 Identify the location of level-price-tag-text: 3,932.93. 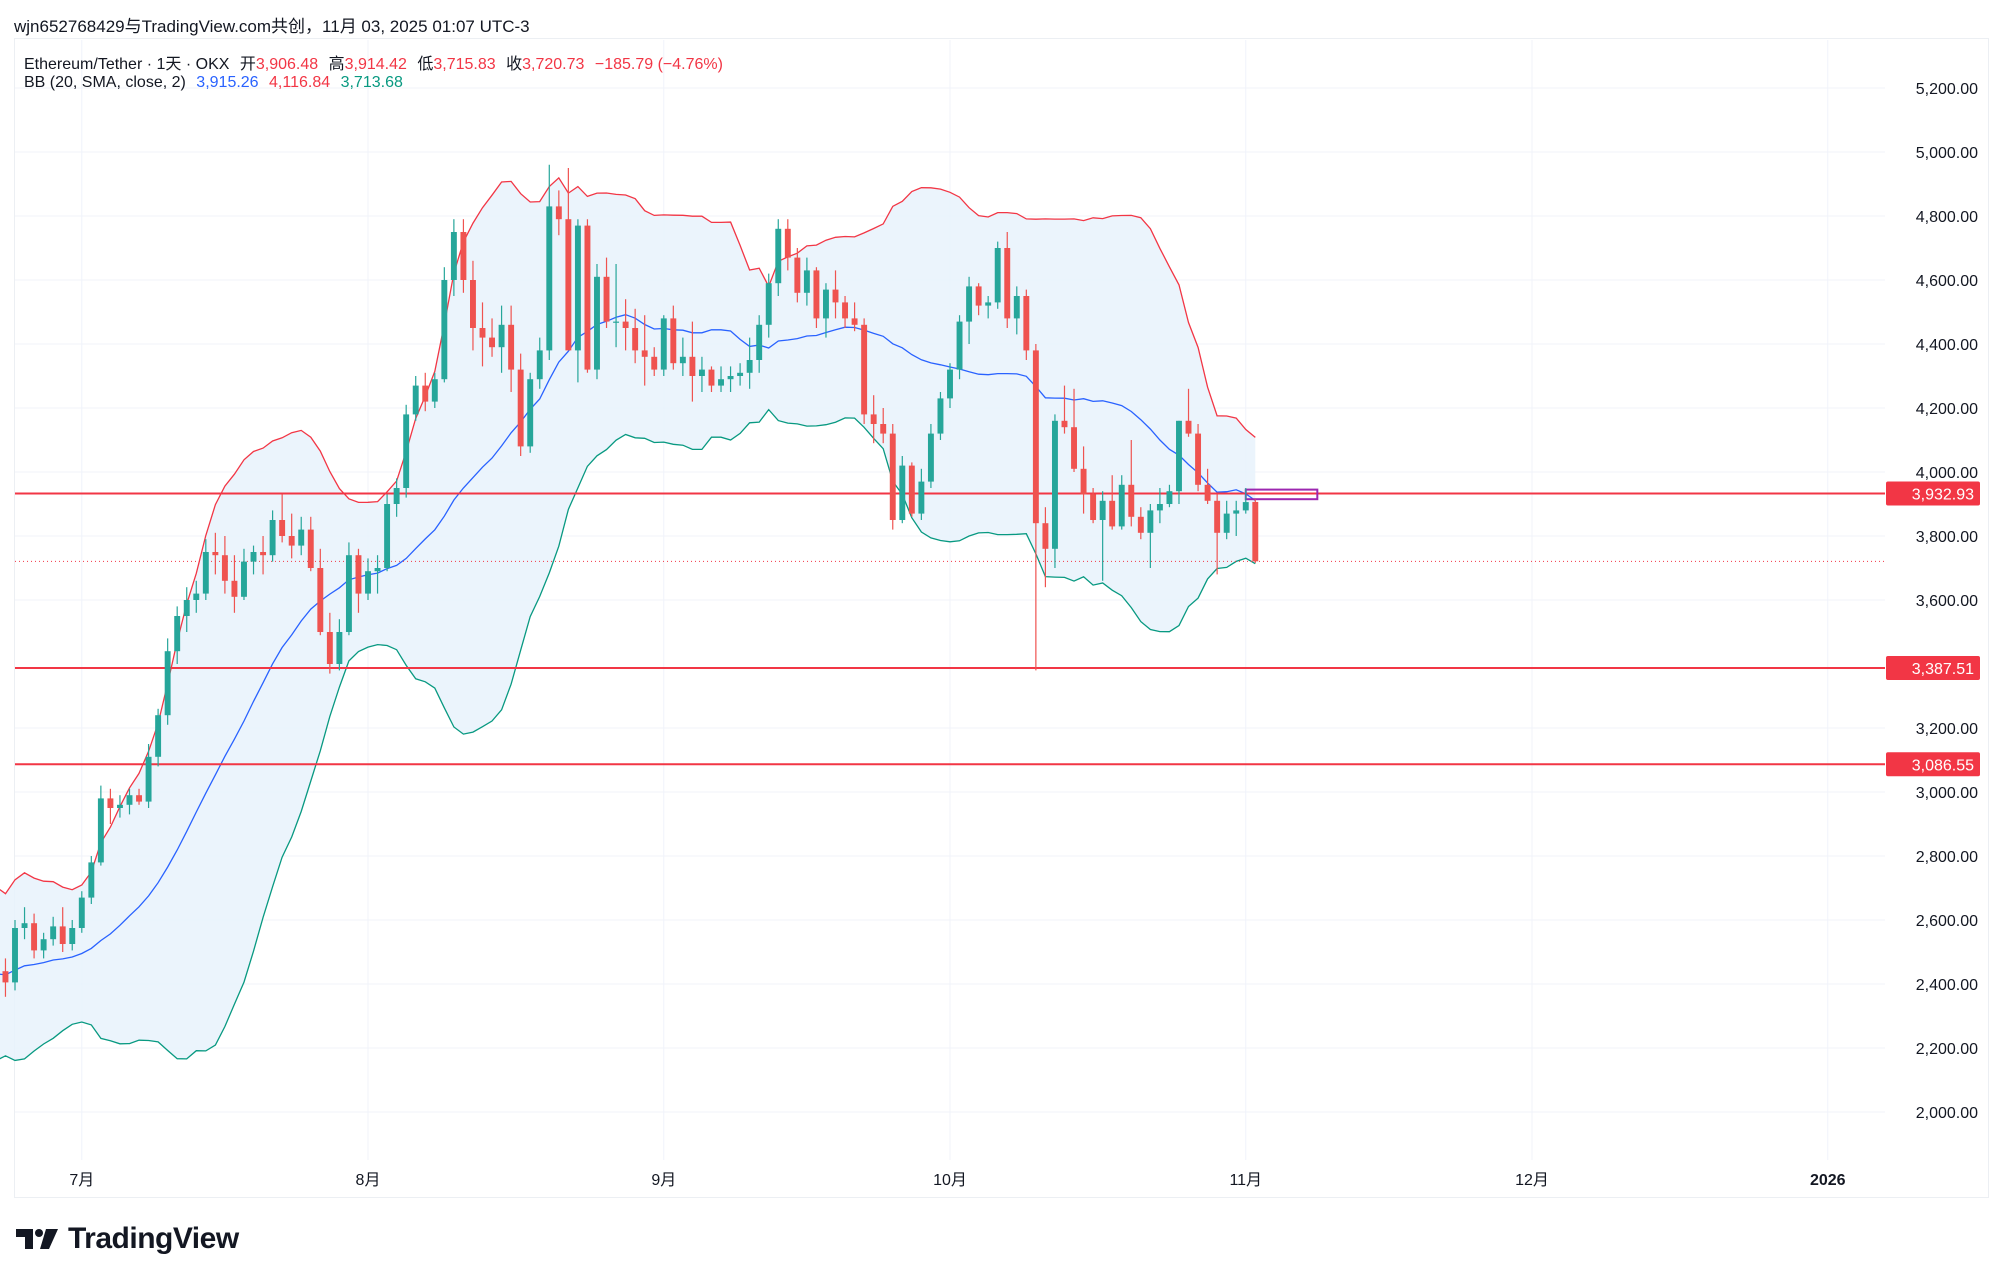
(1943, 494).